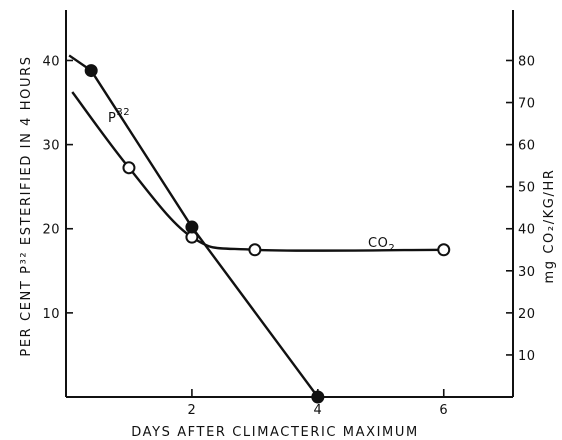 The width and height of the screenshot is (562, 440). Describe the element at coordinates (527, 356) in the screenshot. I see `y-right-tick-label: 10` at that location.